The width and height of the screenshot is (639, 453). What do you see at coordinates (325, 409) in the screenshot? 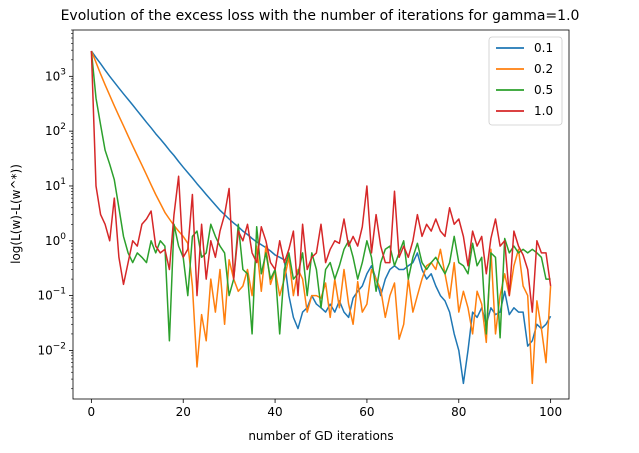
I see `x-axis: 0 20 40 60 80 100` at bounding box center [325, 409].